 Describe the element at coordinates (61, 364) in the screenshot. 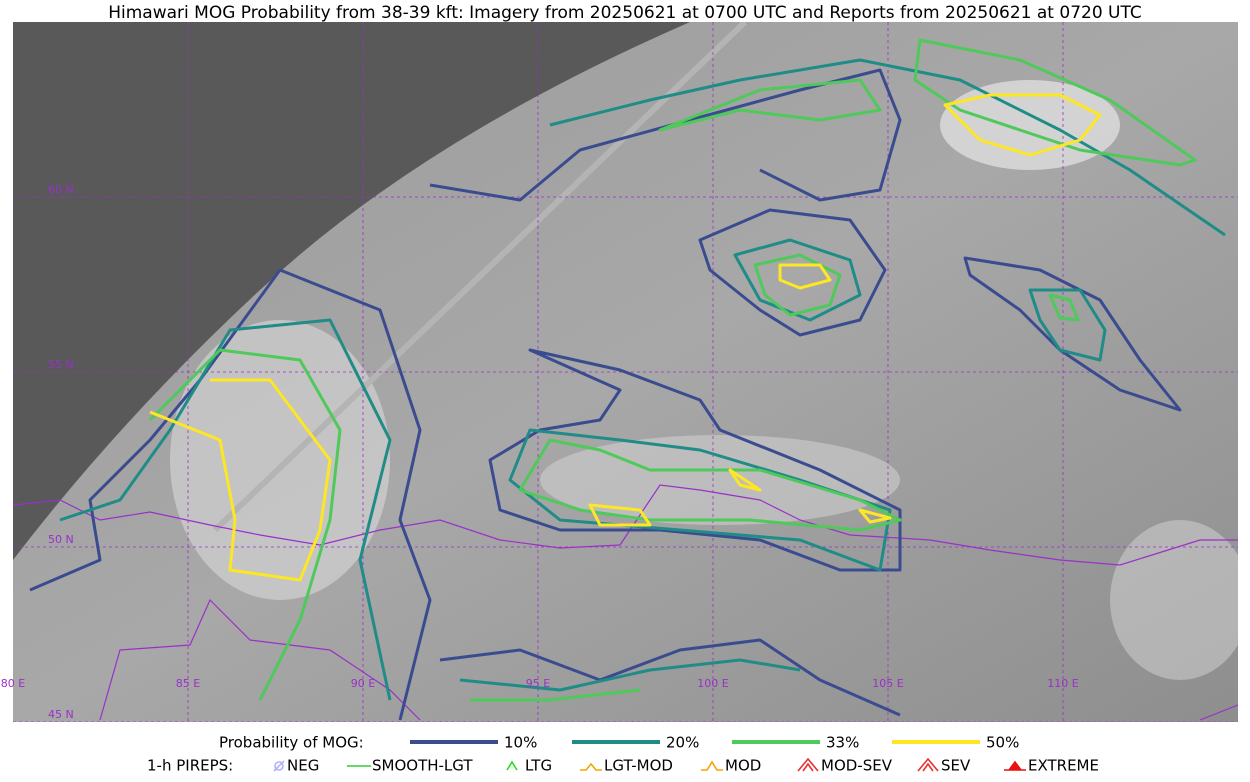

I see `lat-label: 55 N` at that location.